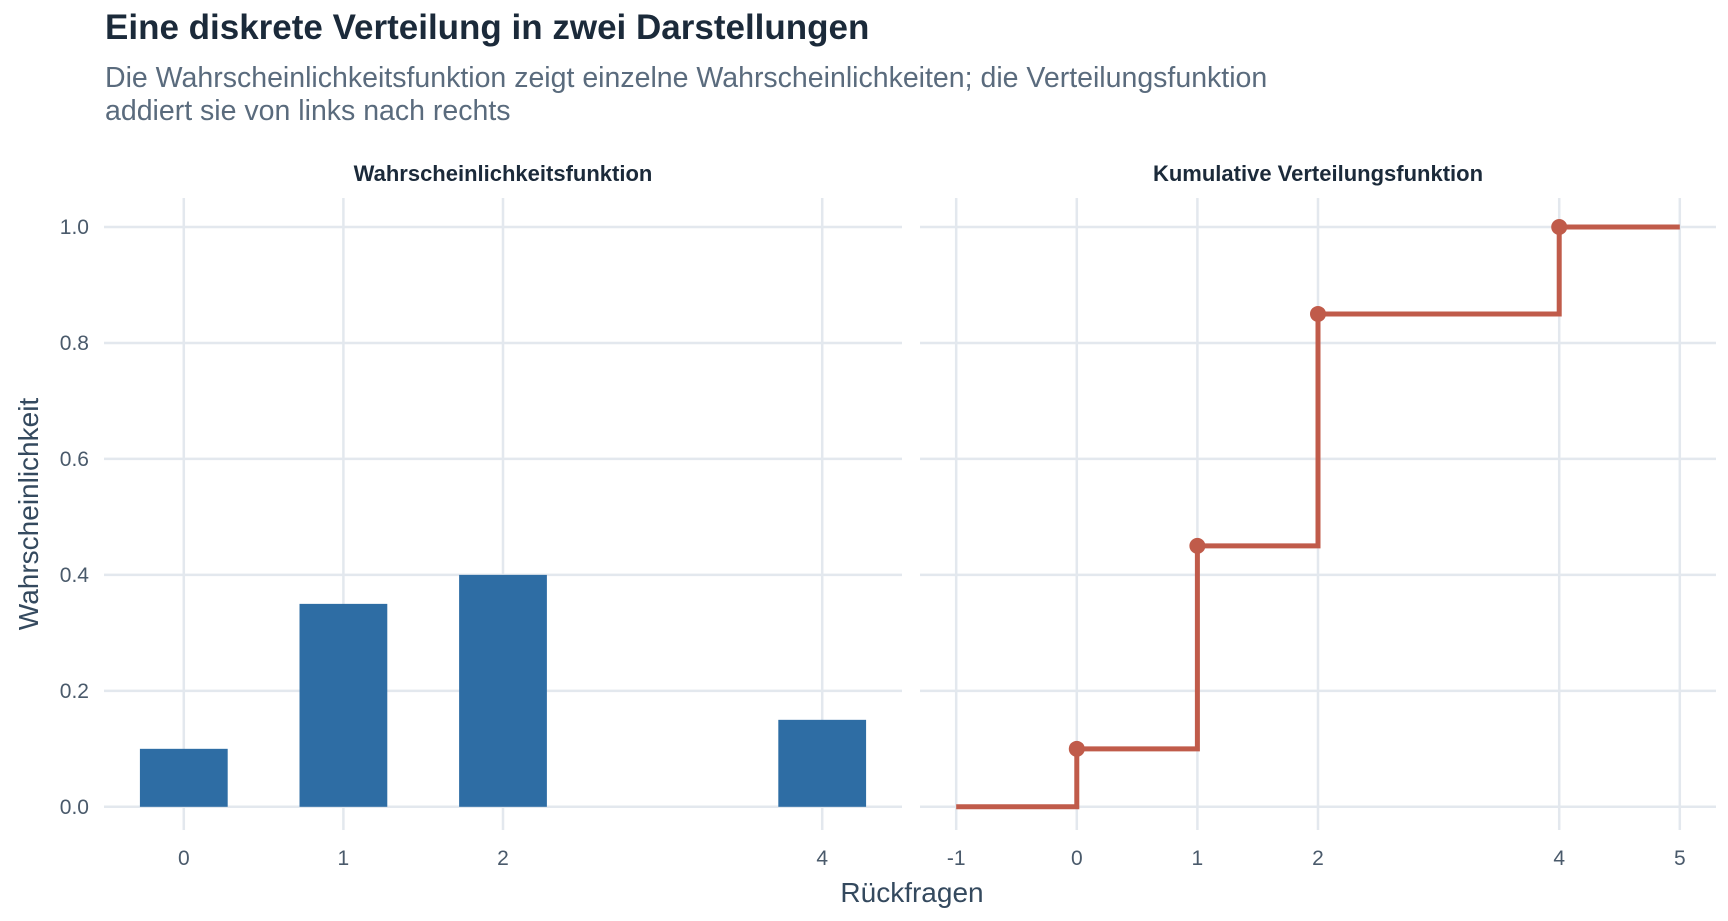  I want to click on cdf-x-tick-label: 1, so click(1198, 858).